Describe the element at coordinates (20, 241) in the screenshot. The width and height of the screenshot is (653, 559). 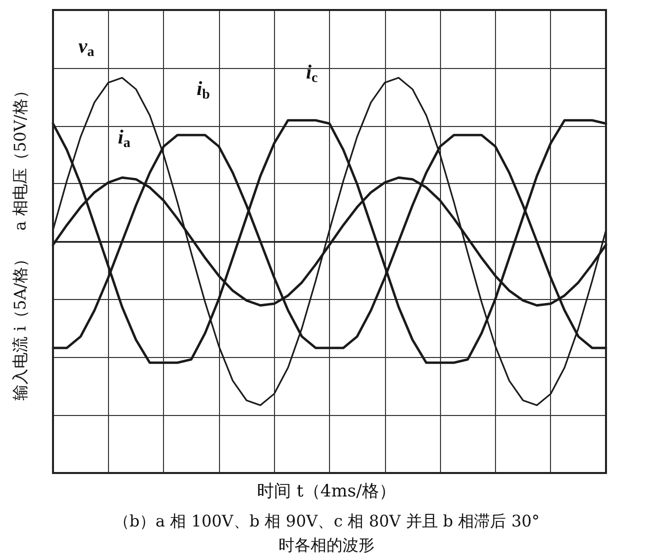
I see `y-axis-title: 输入电流 i（5A/格） a 相电压（50V/格）` at that location.